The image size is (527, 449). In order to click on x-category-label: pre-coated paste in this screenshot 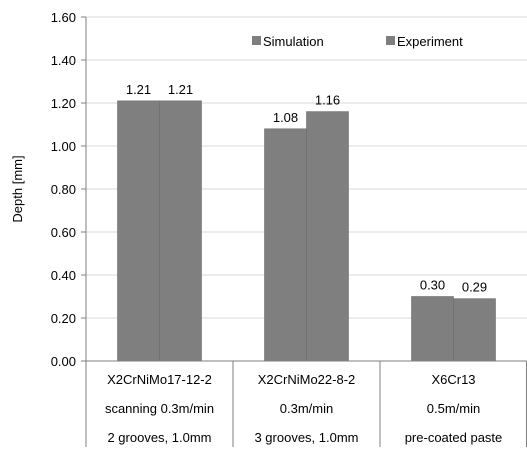, I will do `click(454, 437)`.